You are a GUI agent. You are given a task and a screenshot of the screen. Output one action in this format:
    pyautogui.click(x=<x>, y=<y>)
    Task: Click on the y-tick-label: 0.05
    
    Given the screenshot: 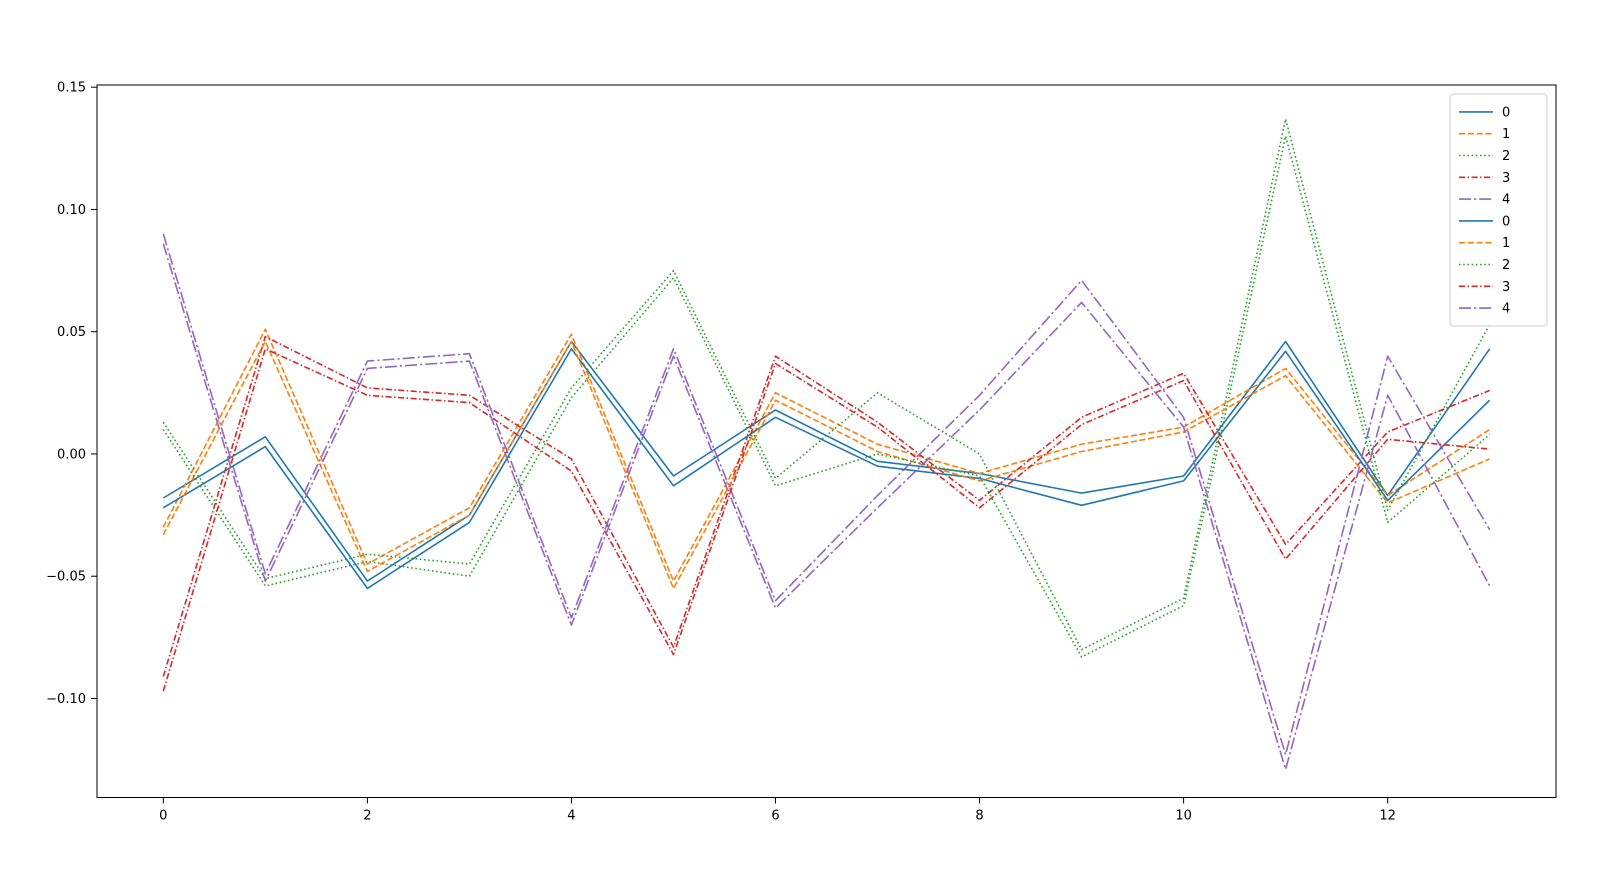 What is the action you would take?
    pyautogui.click(x=71, y=332)
    